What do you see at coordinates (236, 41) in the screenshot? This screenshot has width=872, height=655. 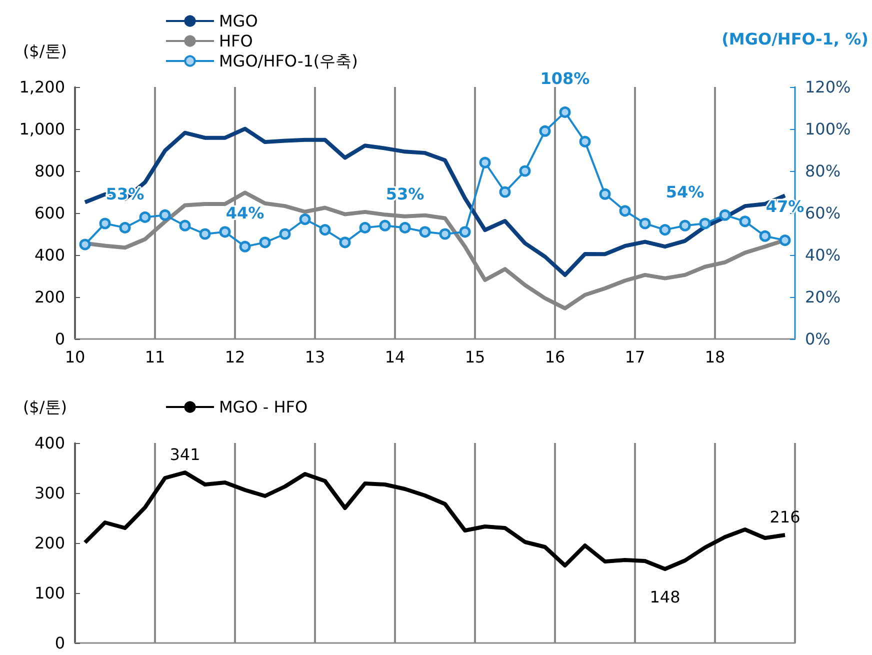 I see `legend-label: HFO` at bounding box center [236, 41].